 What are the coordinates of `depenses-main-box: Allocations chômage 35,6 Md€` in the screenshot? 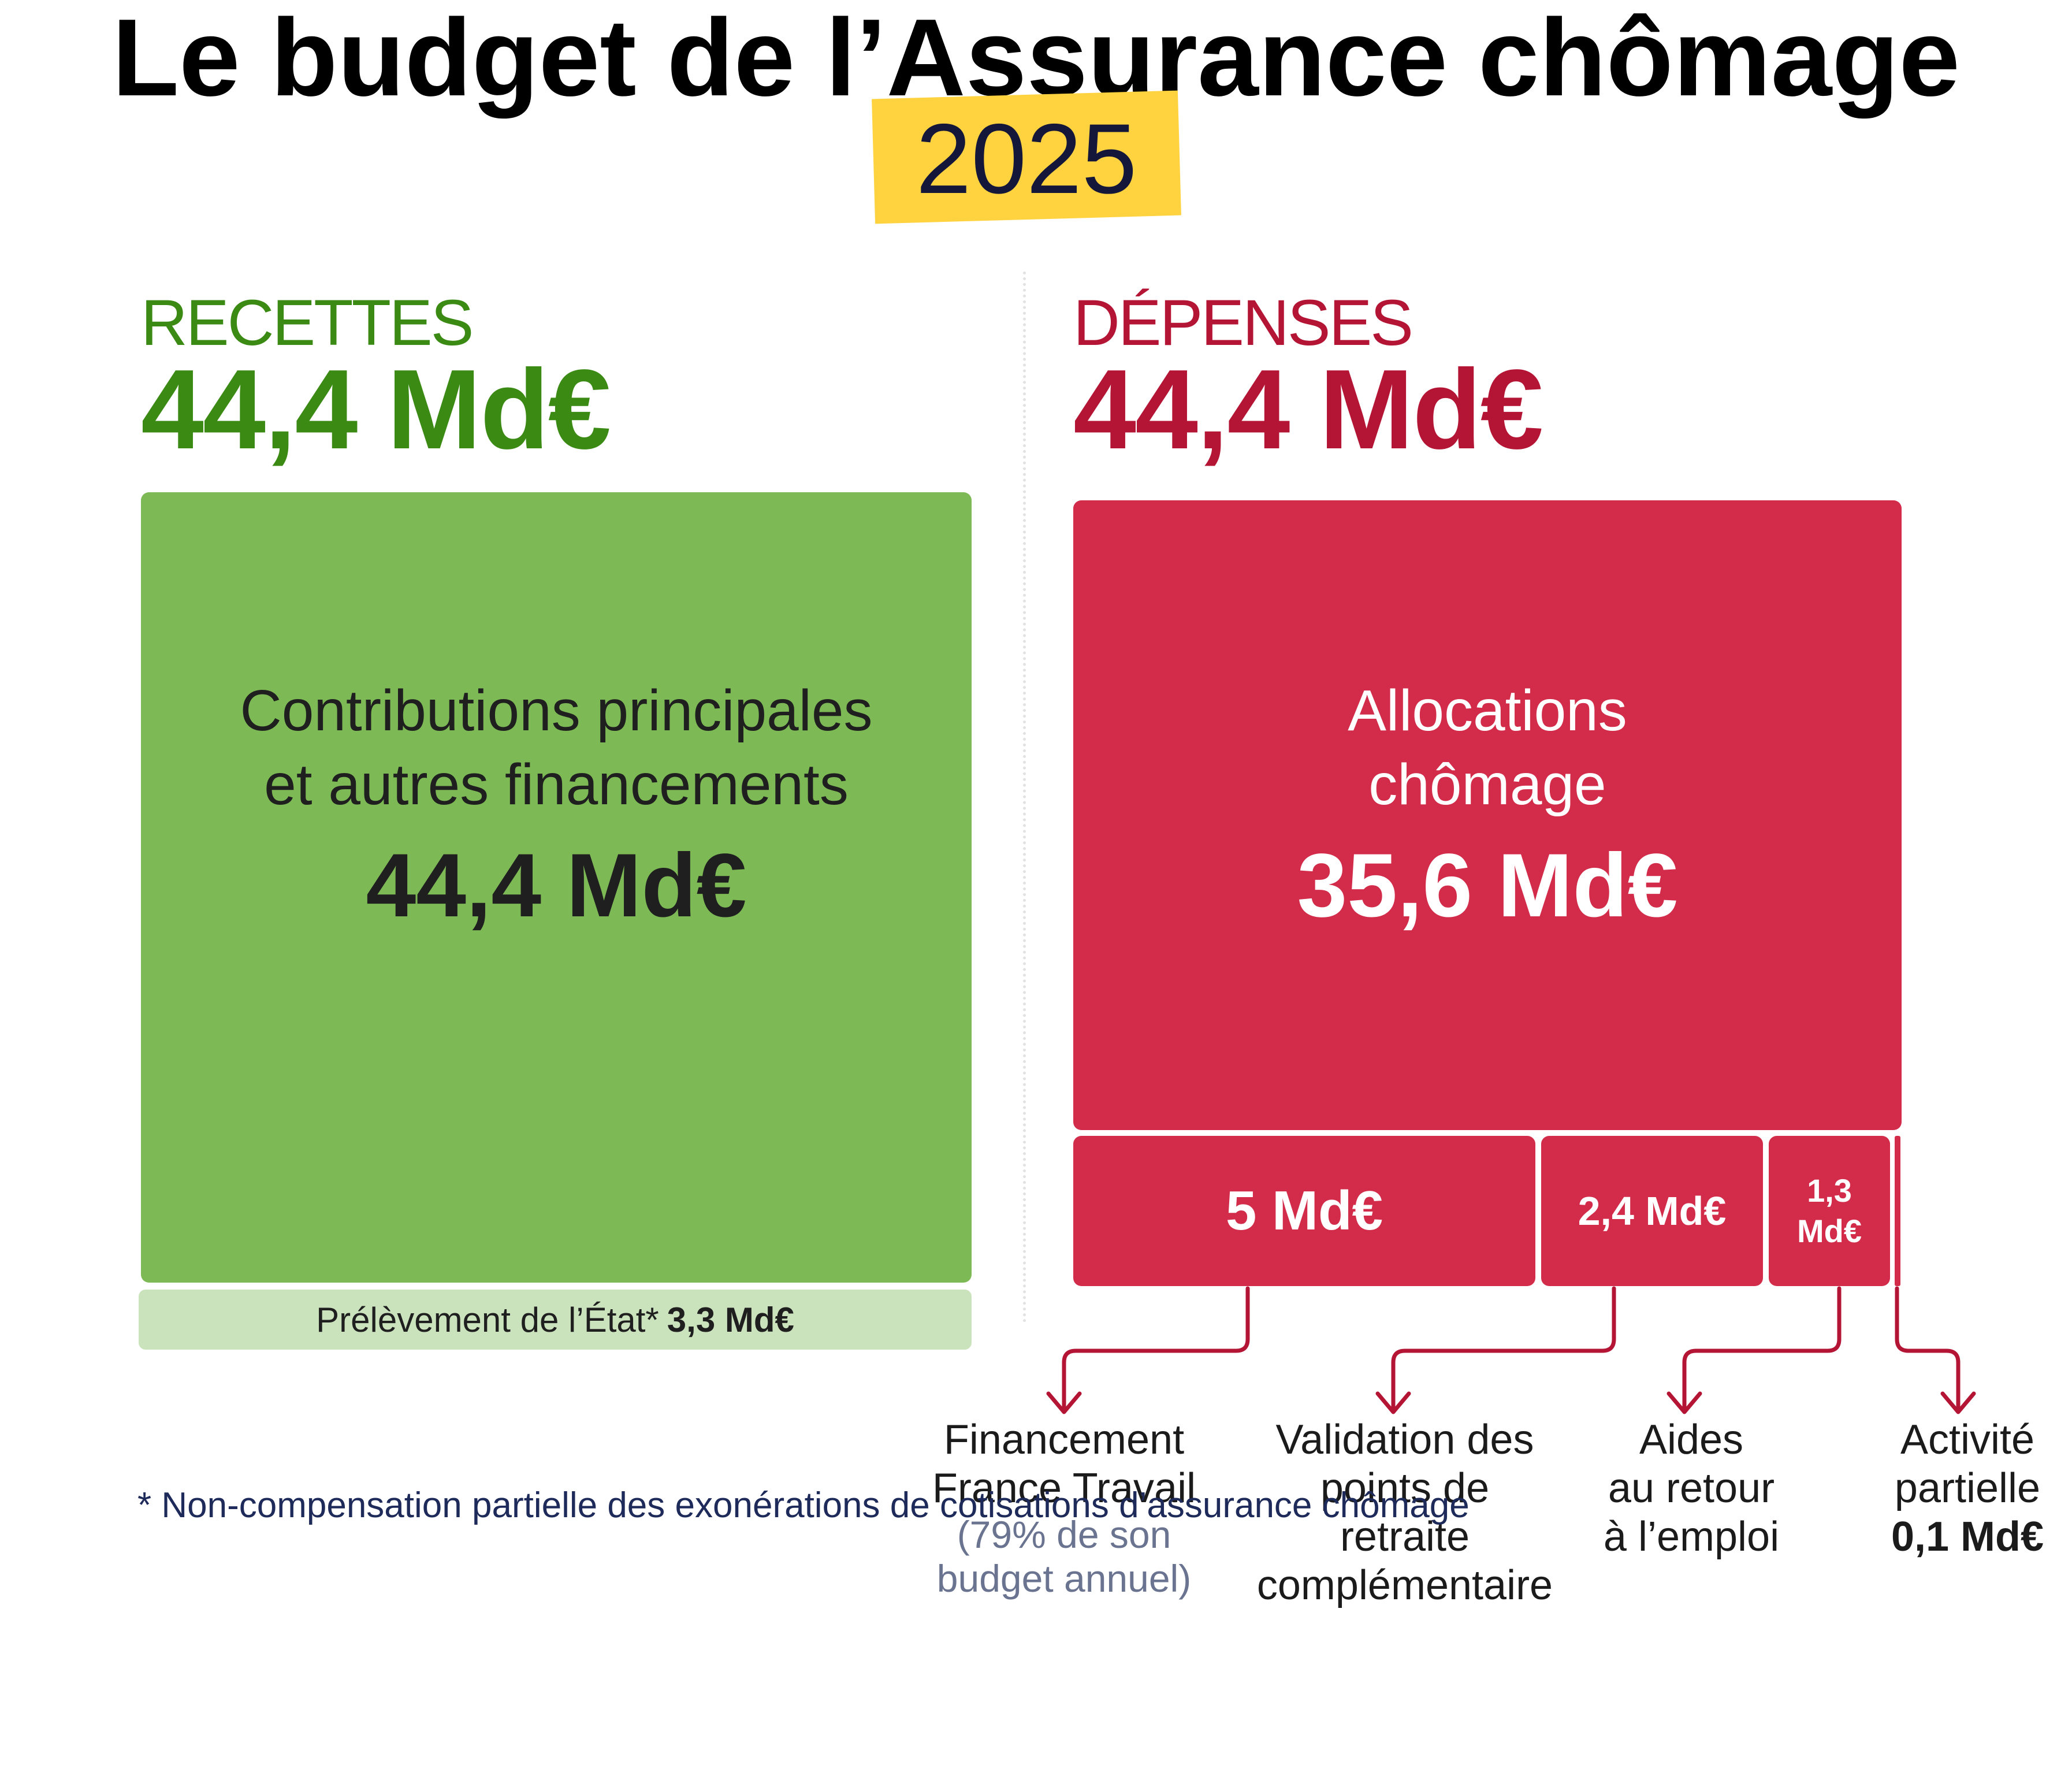 It's located at (1487, 815).